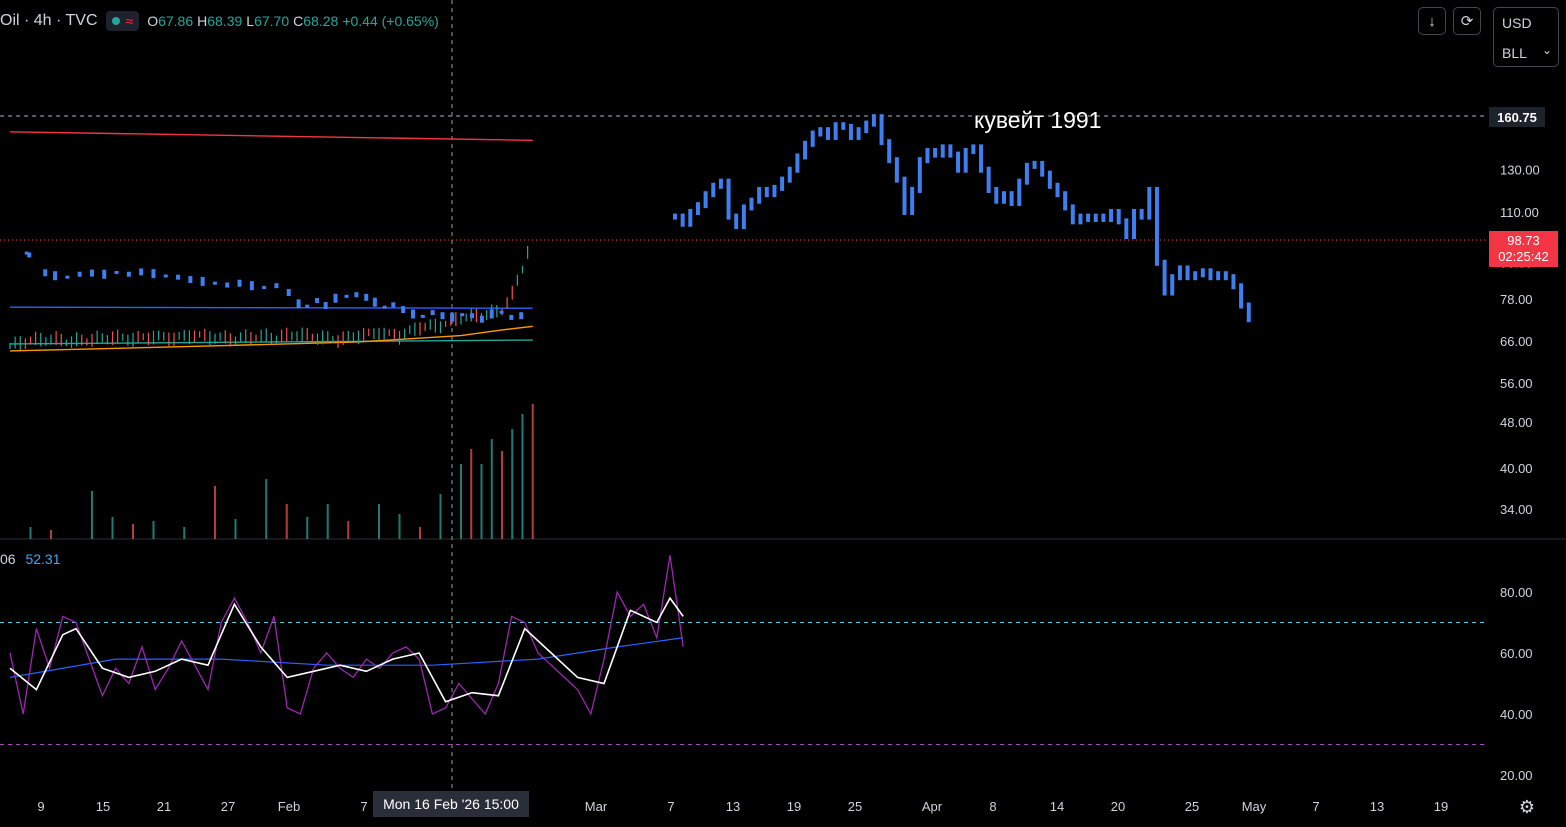 The image size is (1566, 827). Describe the element at coordinates (176, 21) in the screenshot. I see `open-value: 67.86` at that location.